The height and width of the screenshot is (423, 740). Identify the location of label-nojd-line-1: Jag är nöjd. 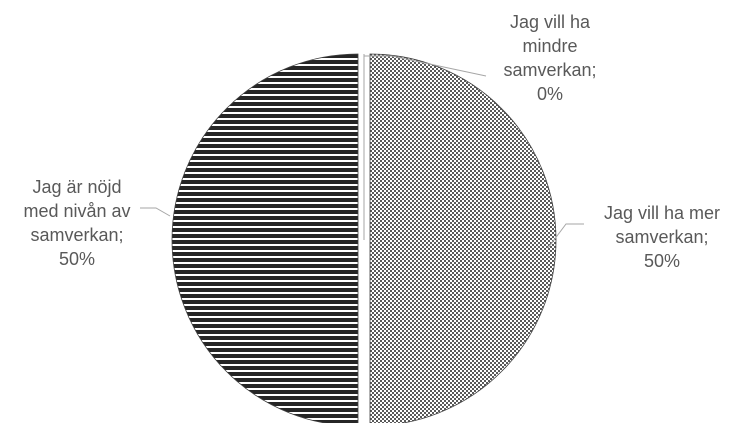
(76, 187).